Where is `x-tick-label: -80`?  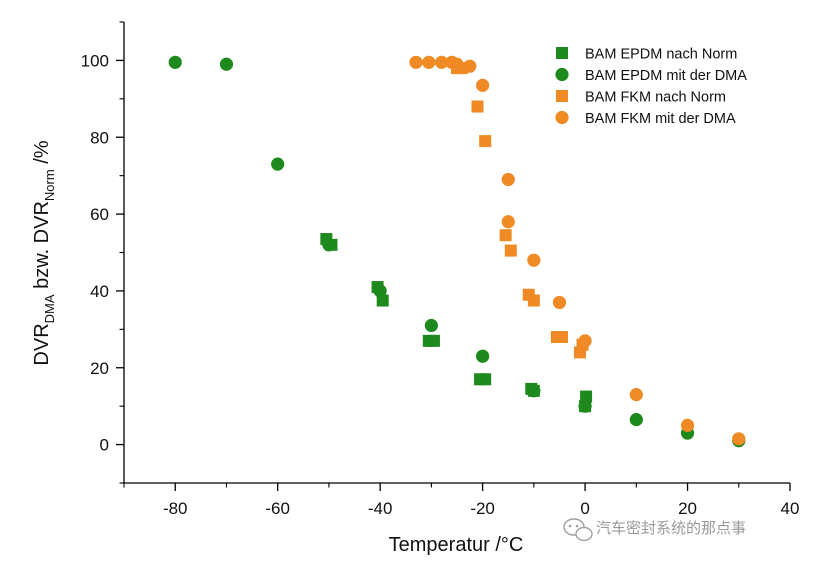 x-tick-label: -80 is located at coordinates (175, 508).